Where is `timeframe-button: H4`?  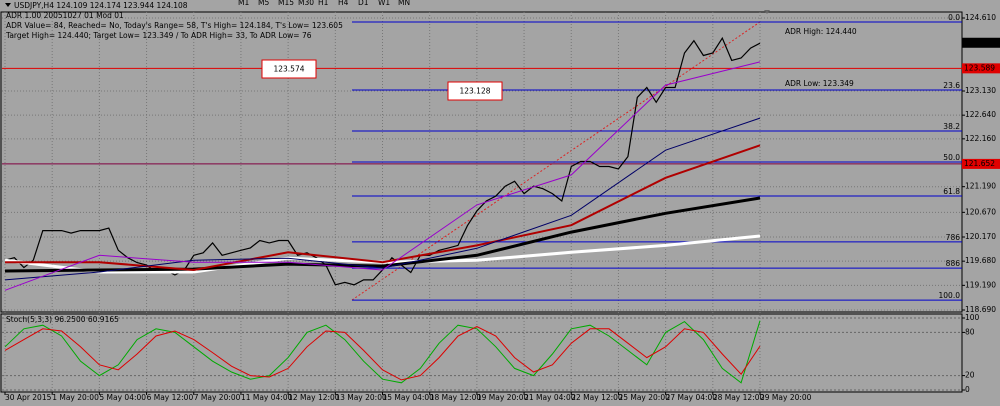
timeframe-button: H4 is located at coordinates (343, 3).